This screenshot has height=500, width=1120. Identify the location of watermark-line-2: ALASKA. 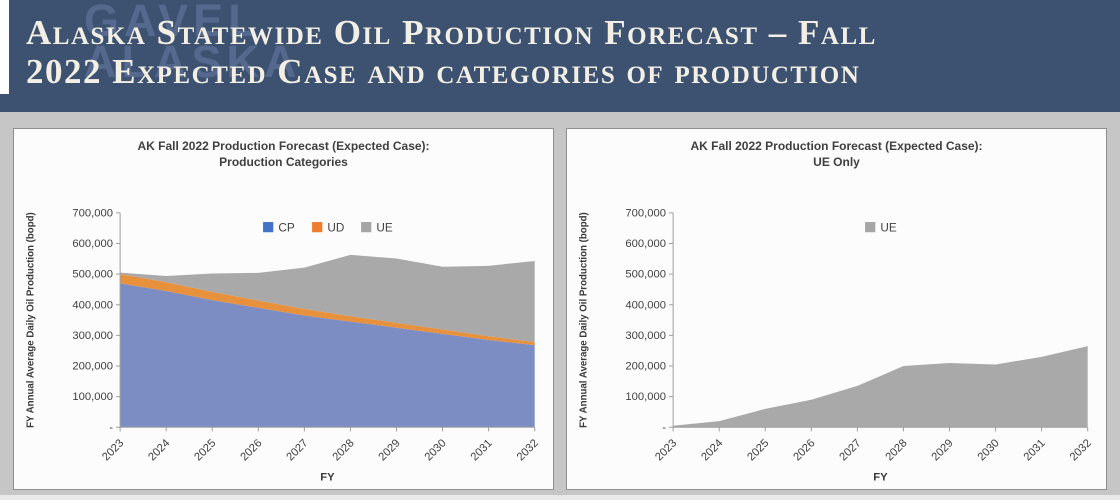
(193, 62).